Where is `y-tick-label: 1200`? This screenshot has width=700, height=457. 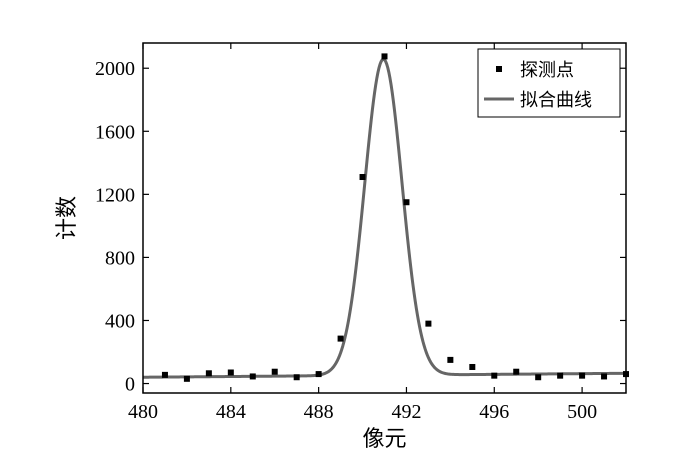 y-tick-label: 1200 is located at coordinates (115, 195).